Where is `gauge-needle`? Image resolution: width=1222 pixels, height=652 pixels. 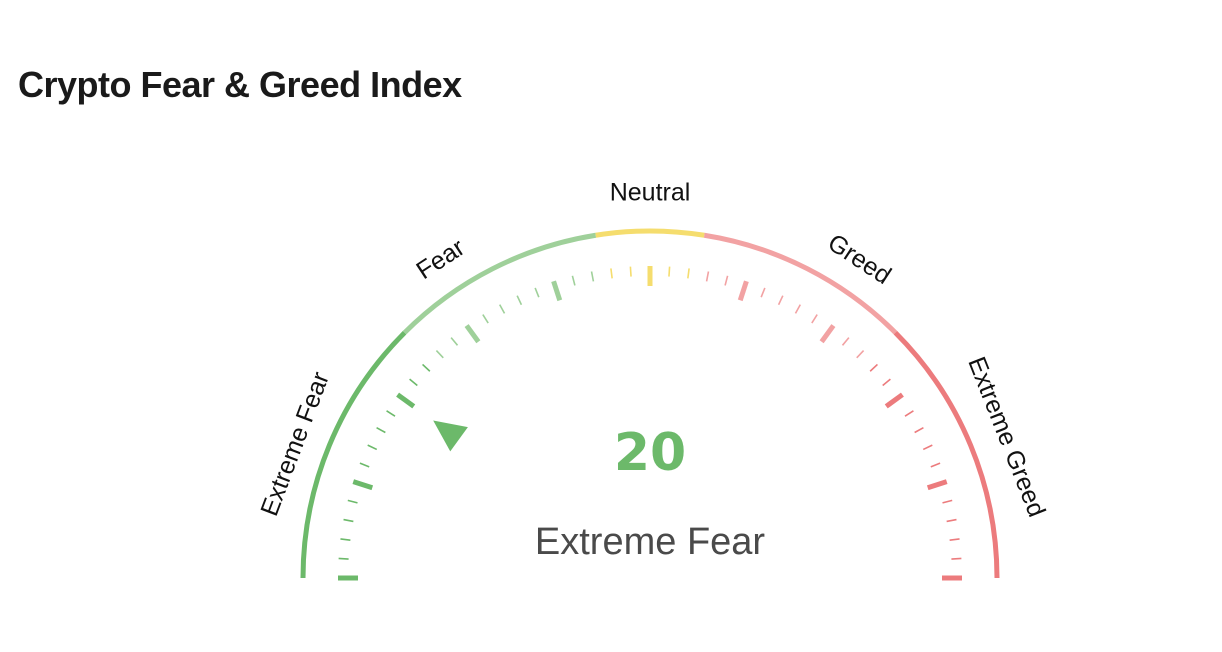 gauge-needle is located at coordinates (450, 436).